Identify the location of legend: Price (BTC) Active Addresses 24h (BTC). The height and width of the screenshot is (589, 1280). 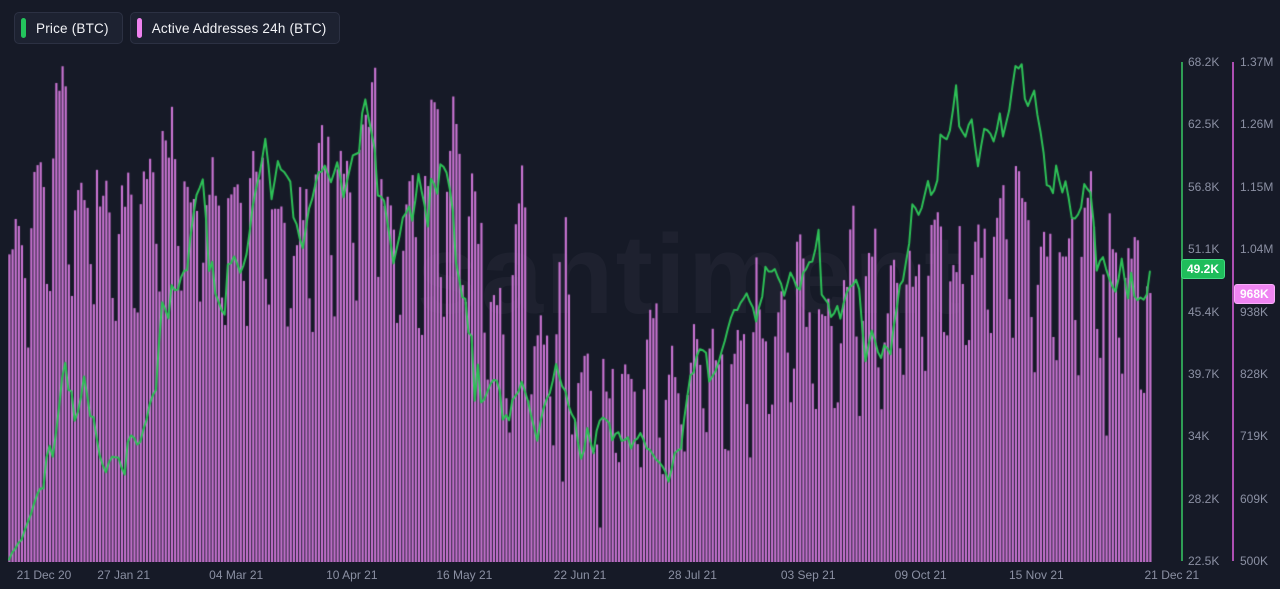
(177, 28).